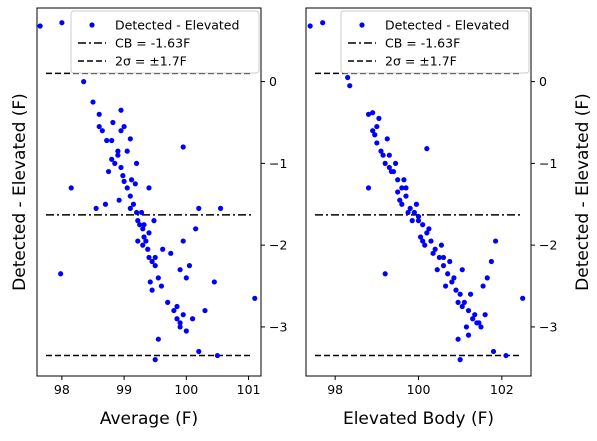 This screenshot has height=441, width=597. Describe the element at coordinates (124, 389) in the screenshot. I see `x-tick-label: 99` at that location.